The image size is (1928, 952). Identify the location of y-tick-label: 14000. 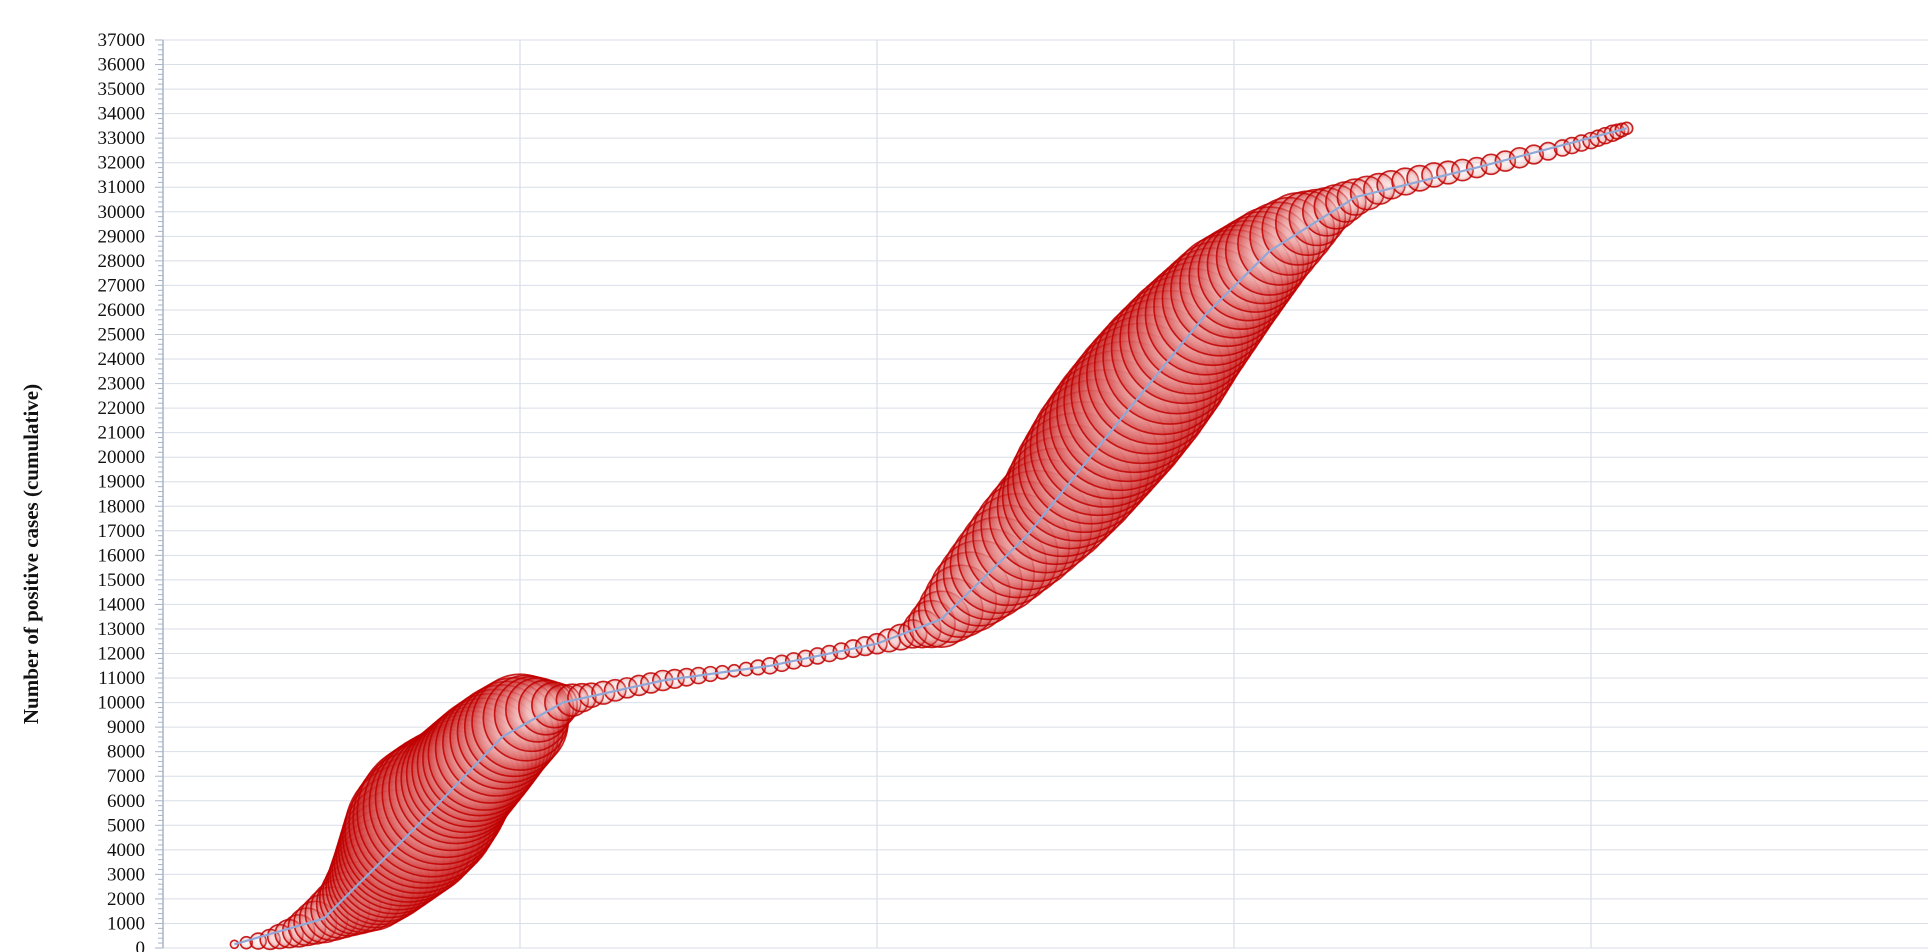
(122, 604).